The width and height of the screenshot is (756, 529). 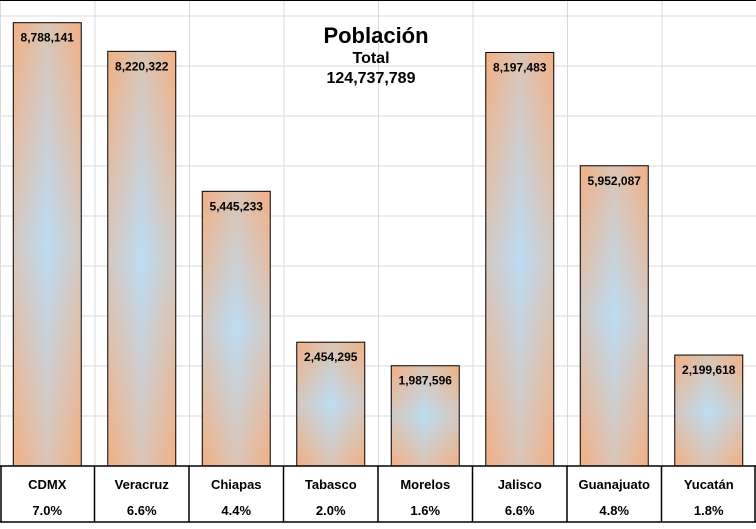 I want to click on value-label: 8,220,322, so click(x=142, y=66).